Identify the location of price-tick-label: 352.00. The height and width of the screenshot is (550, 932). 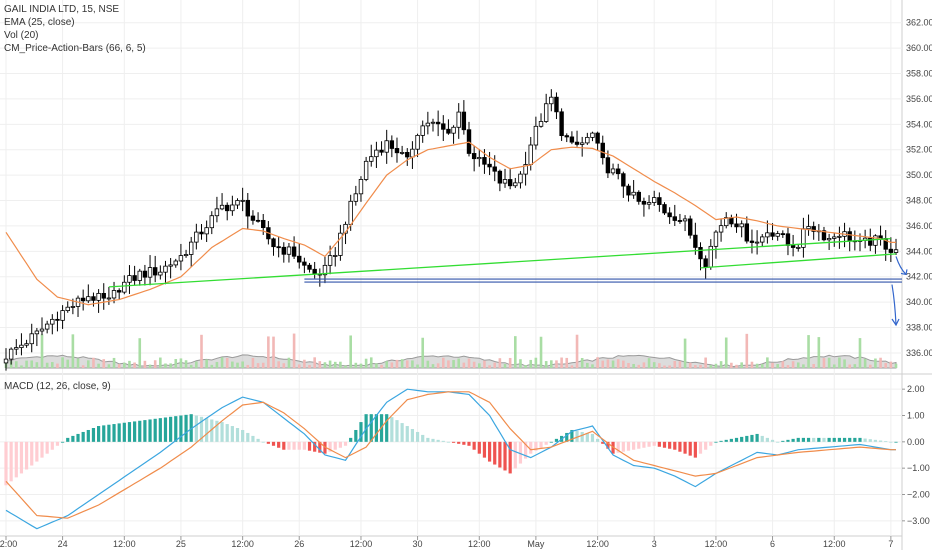
(919, 150).